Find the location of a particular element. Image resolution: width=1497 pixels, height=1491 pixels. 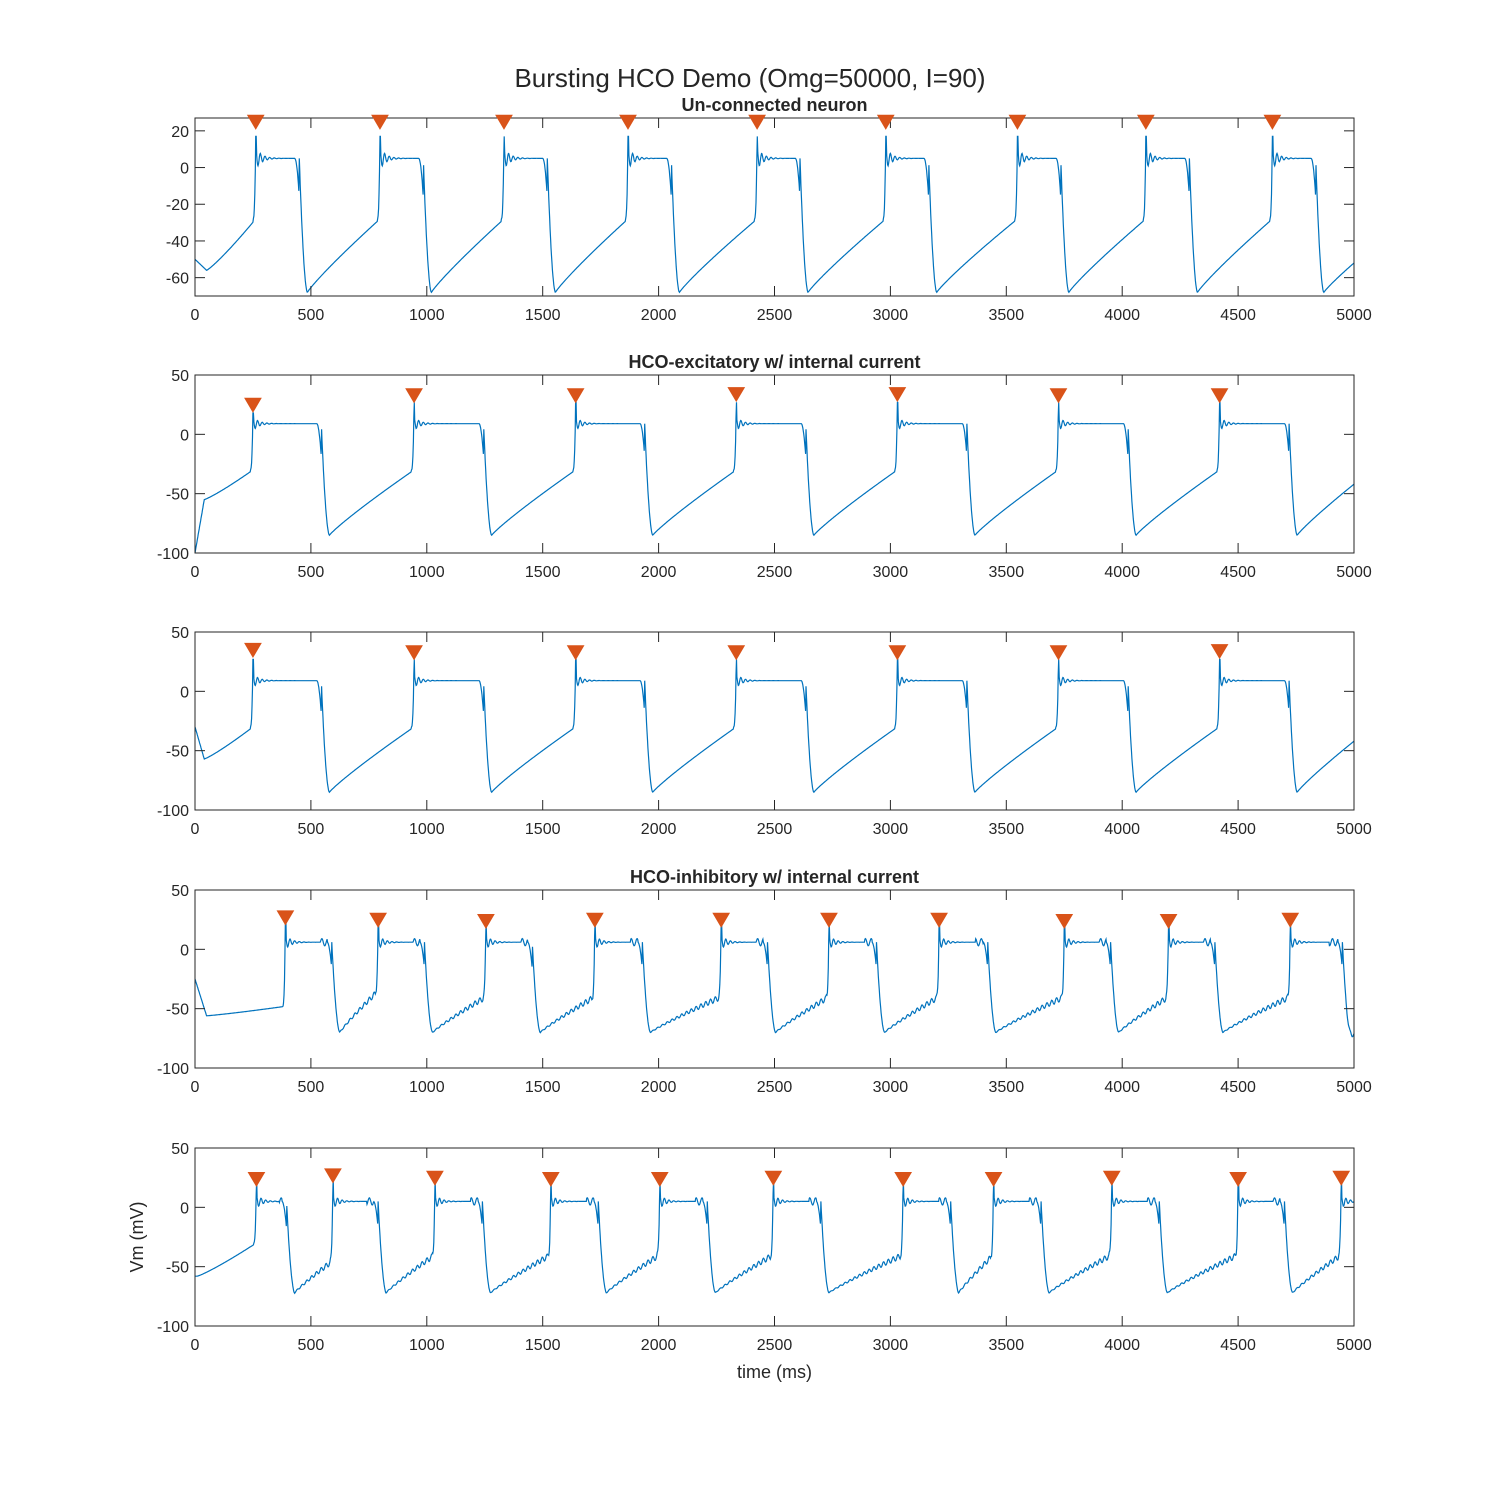

y-axis-label: Vm (mV) is located at coordinates (137, 1237).